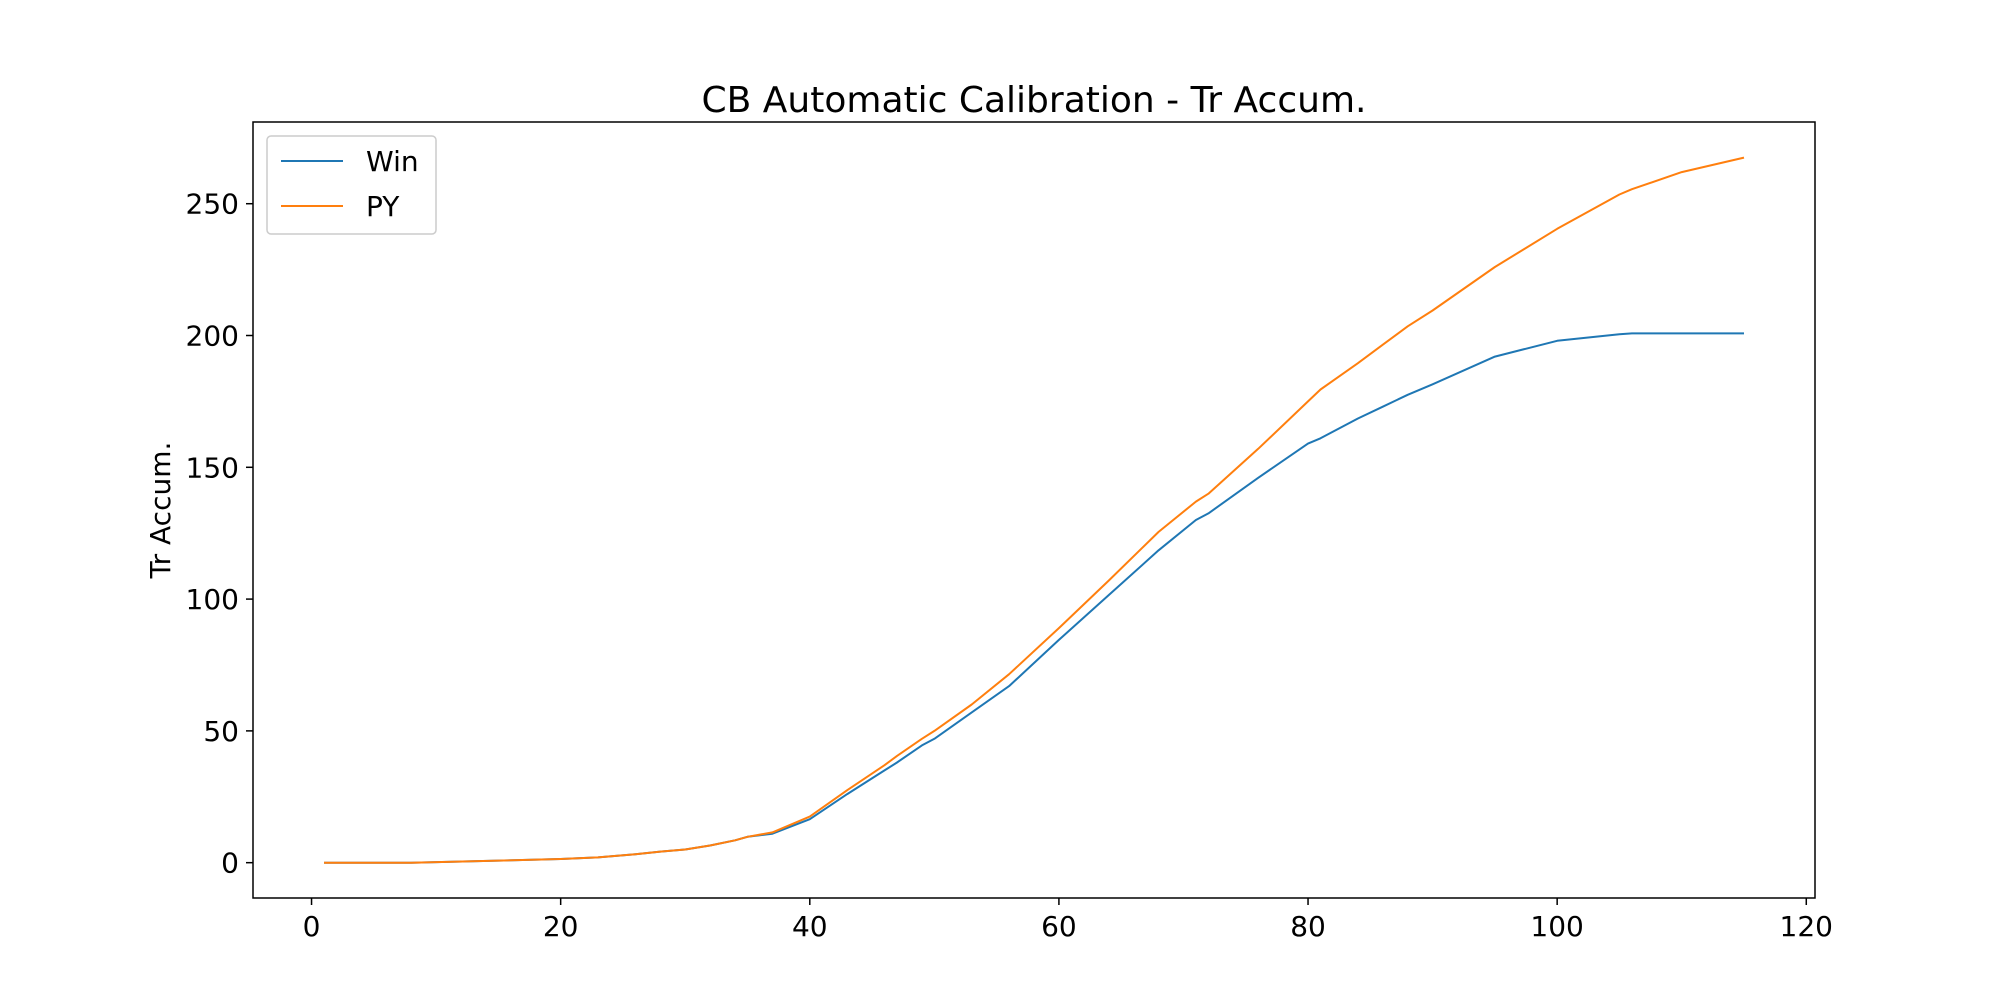 The height and width of the screenshot is (1005, 2000). I want to click on x-tick-label: 80, so click(1308, 926).